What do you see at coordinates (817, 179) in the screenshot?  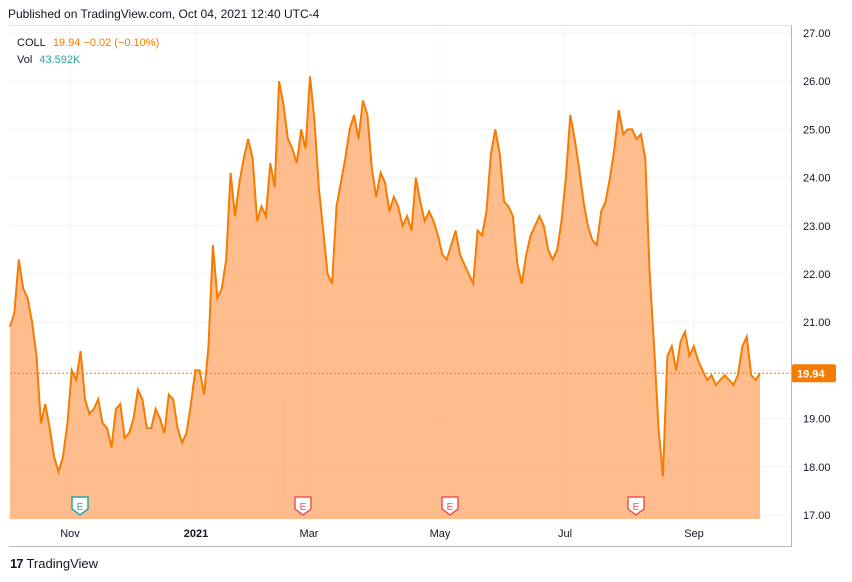 I see `y-tick-label: 24.00` at bounding box center [817, 179].